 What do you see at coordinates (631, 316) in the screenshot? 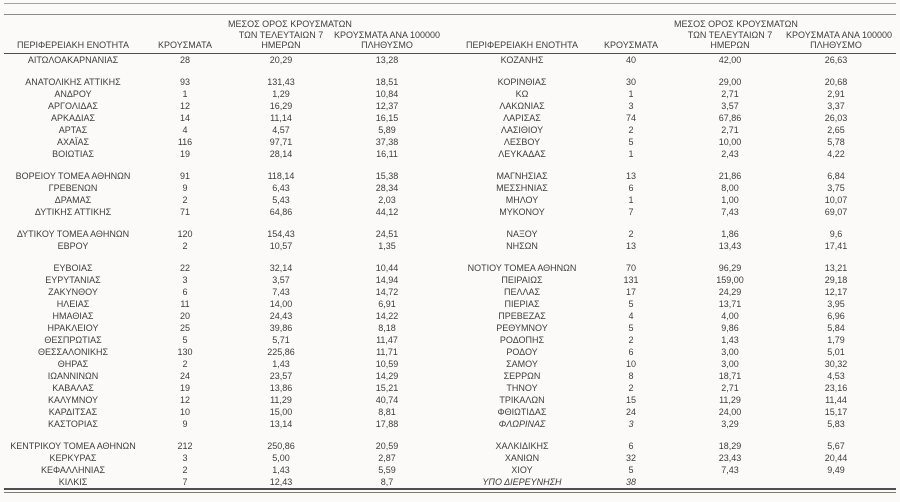
I see `cases-value: 4` at bounding box center [631, 316].